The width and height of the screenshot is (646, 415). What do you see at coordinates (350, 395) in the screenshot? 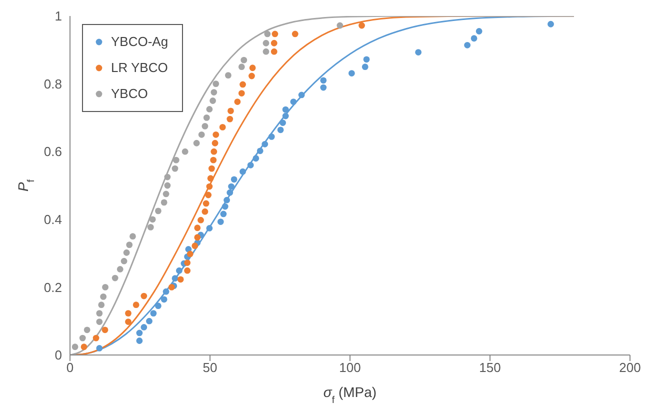
I see `x-axis-title: σ$_{f}$ (MPa)` at bounding box center [350, 395].